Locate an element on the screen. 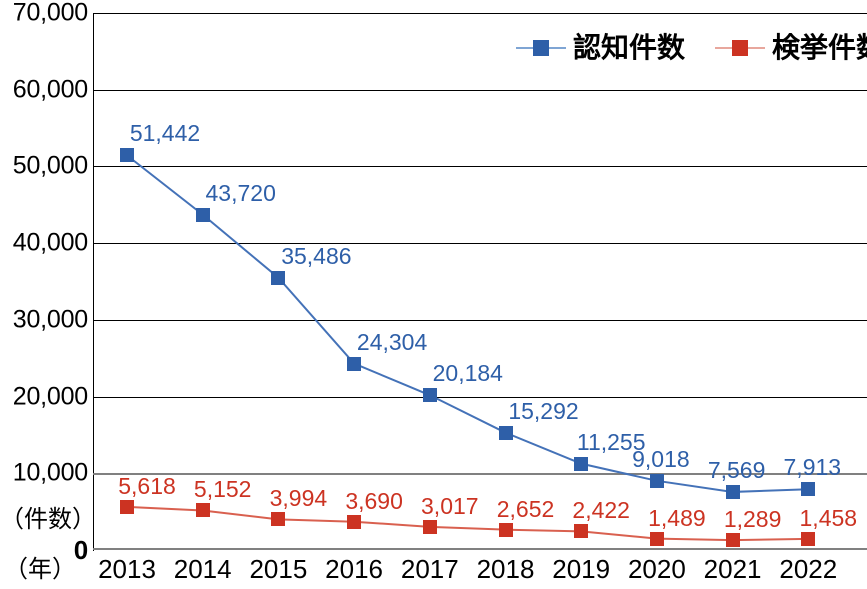 This screenshot has height=589, width=867. x-axis-line is located at coordinates (480, 549).